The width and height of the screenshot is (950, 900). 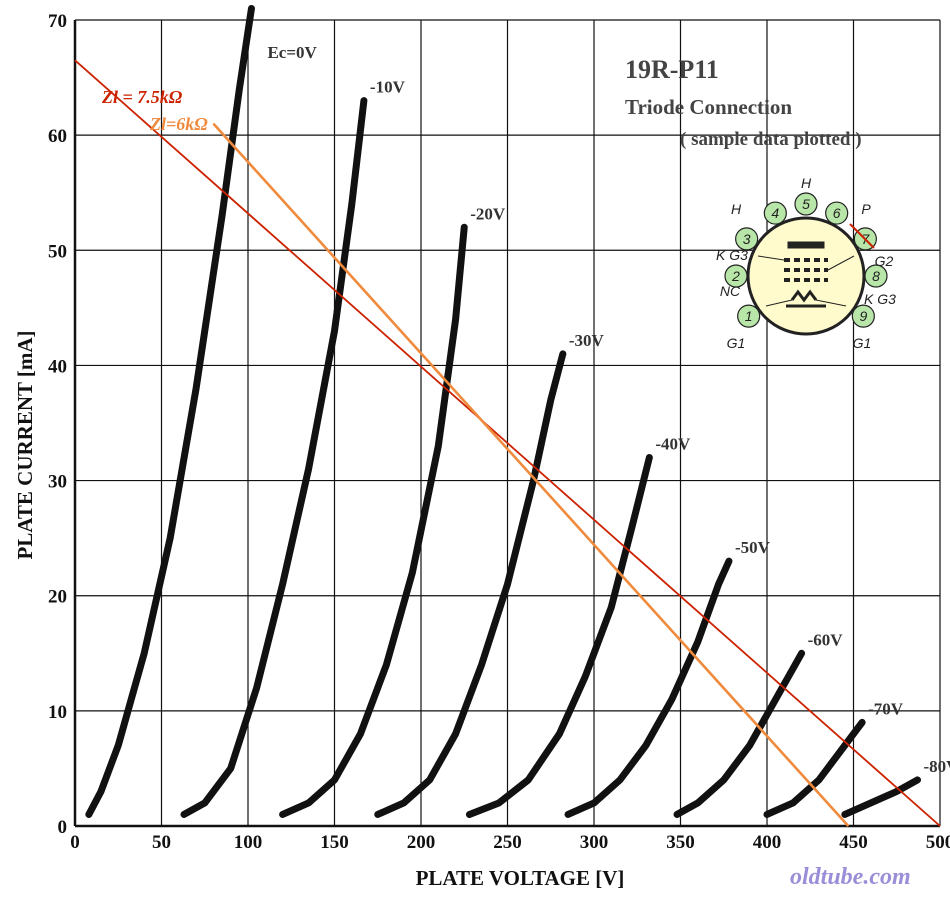 What do you see at coordinates (248, 842) in the screenshot?
I see `x-tick-label-100: 100` at bounding box center [248, 842].